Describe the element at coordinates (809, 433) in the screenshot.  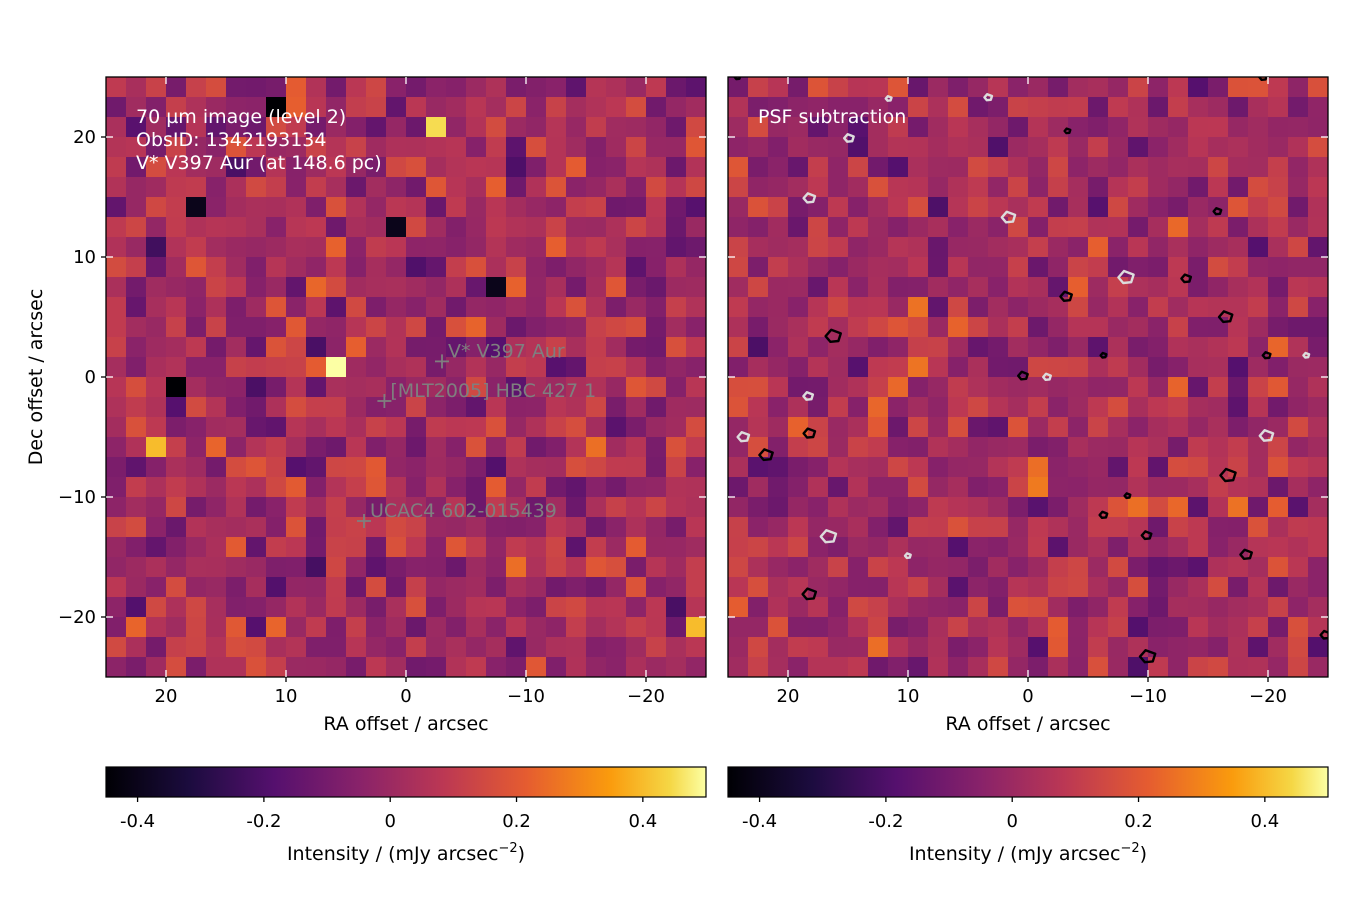
I see `positive-contour` at that location.